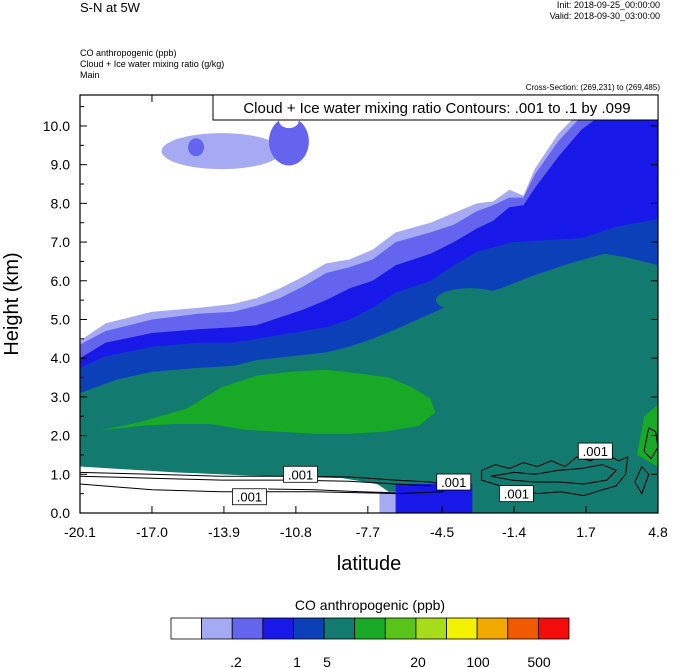 This screenshot has width=674, height=668. What do you see at coordinates (539, 661) in the screenshot?
I see `colorbar-tick-label: 500` at bounding box center [539, 661].